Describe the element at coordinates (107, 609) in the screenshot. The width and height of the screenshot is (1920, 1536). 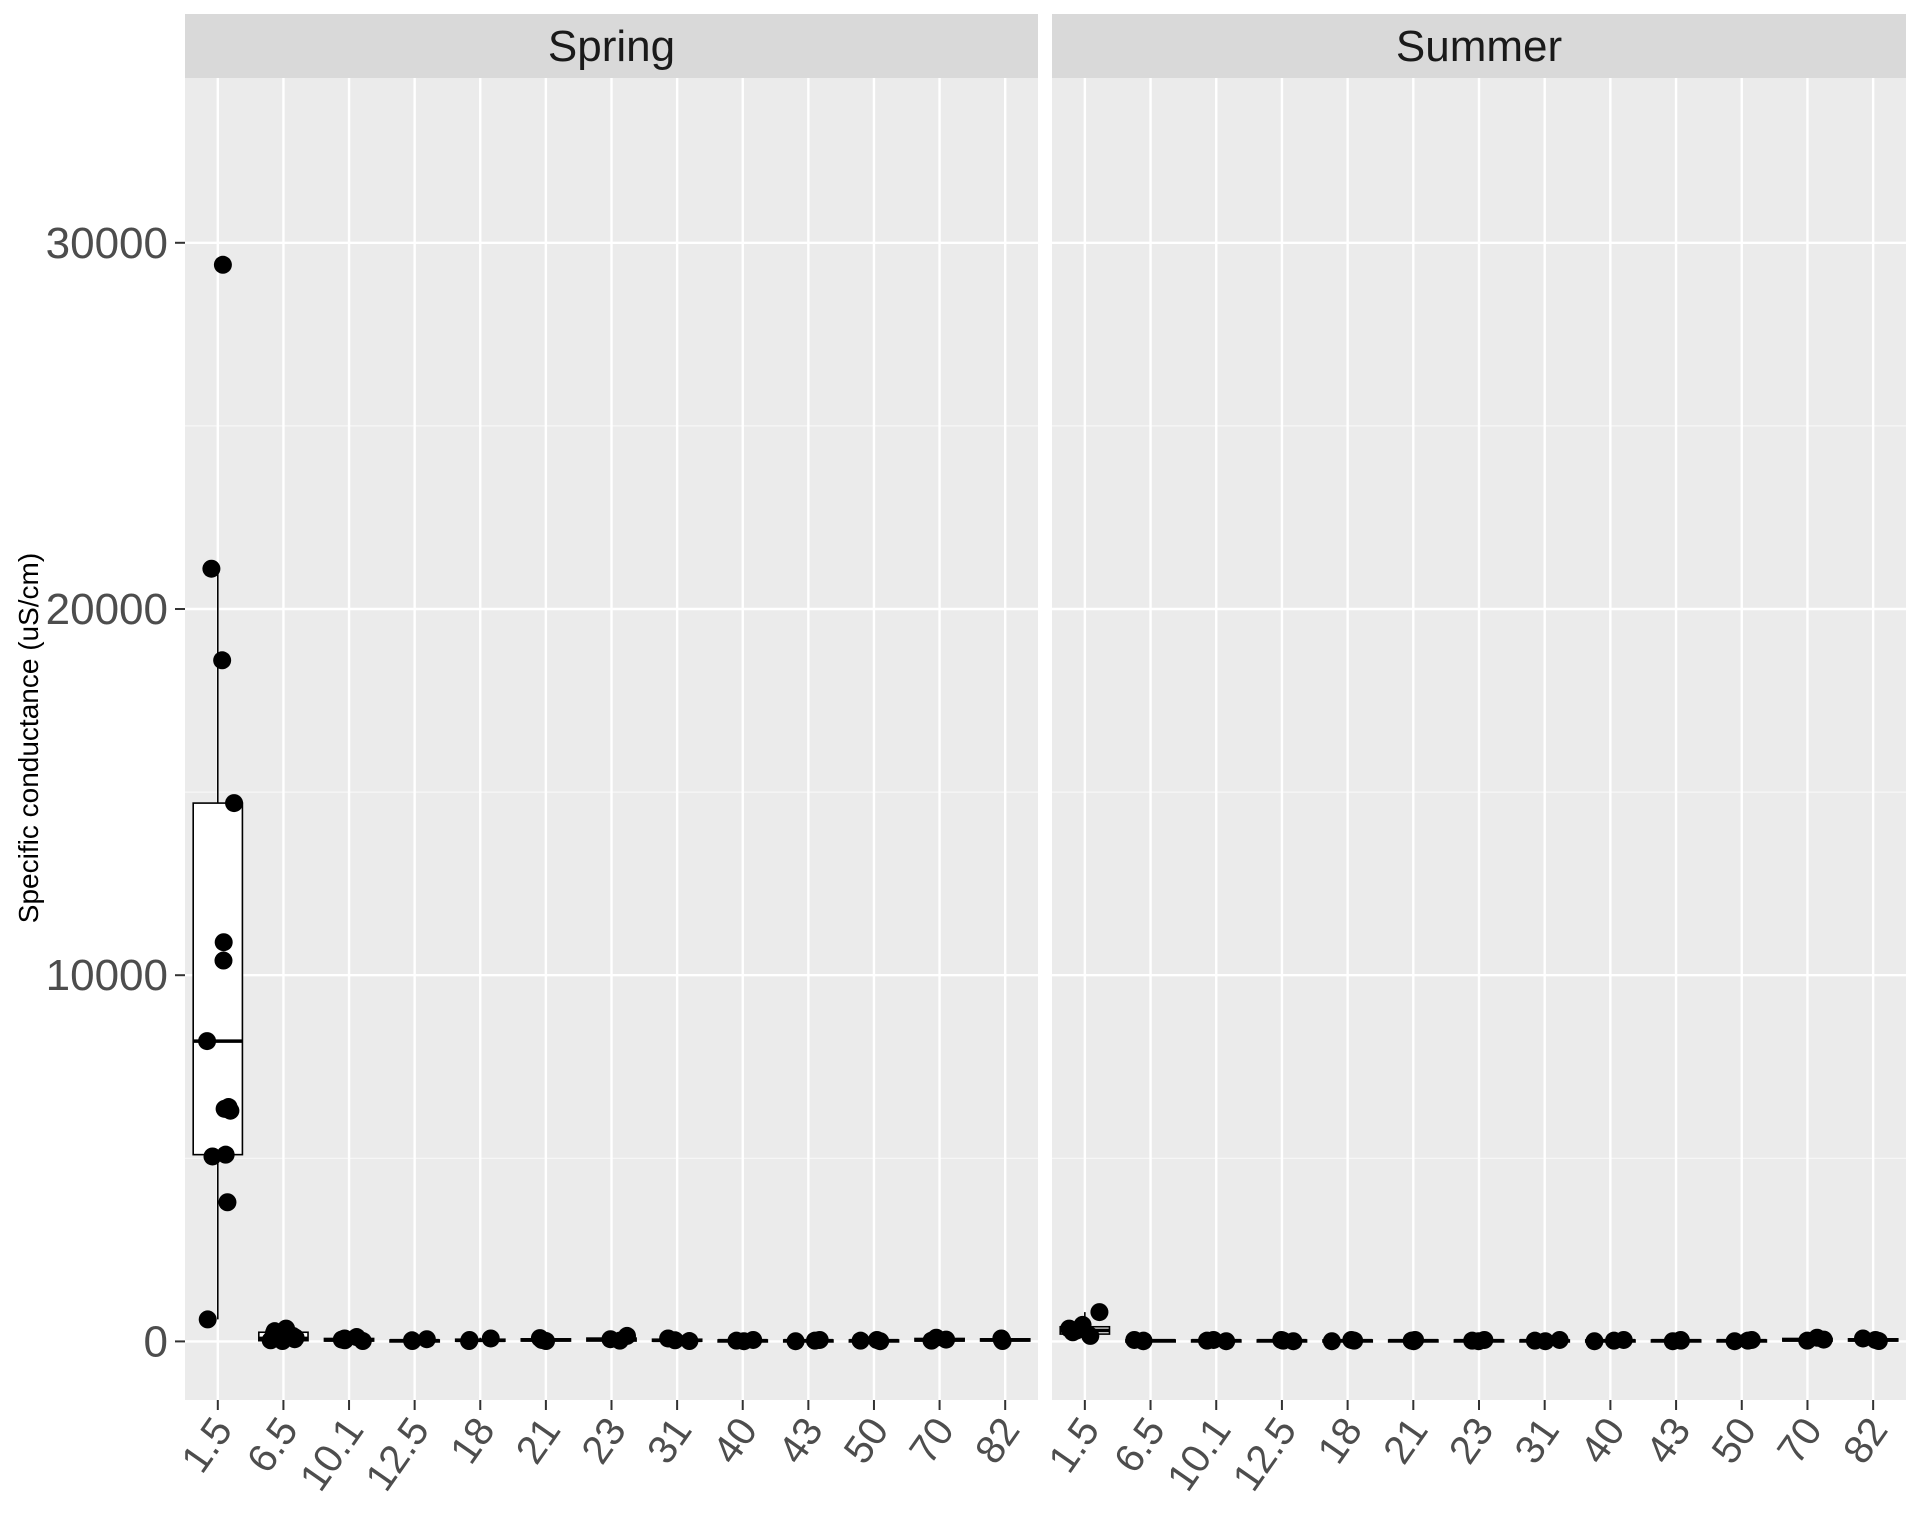
I see `y-tick-label: 20000` at that location.